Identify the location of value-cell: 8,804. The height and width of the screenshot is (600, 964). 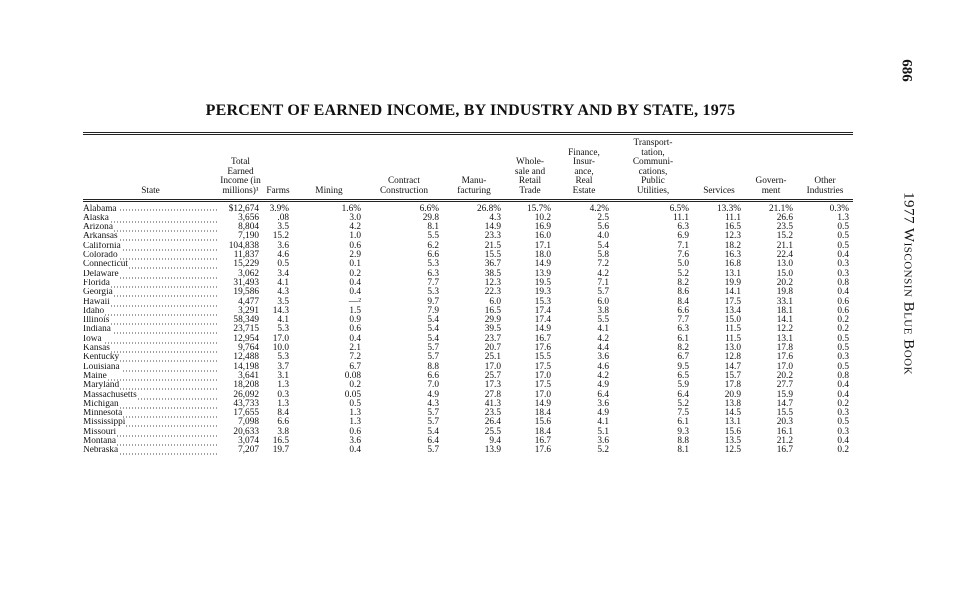
(248, 227).